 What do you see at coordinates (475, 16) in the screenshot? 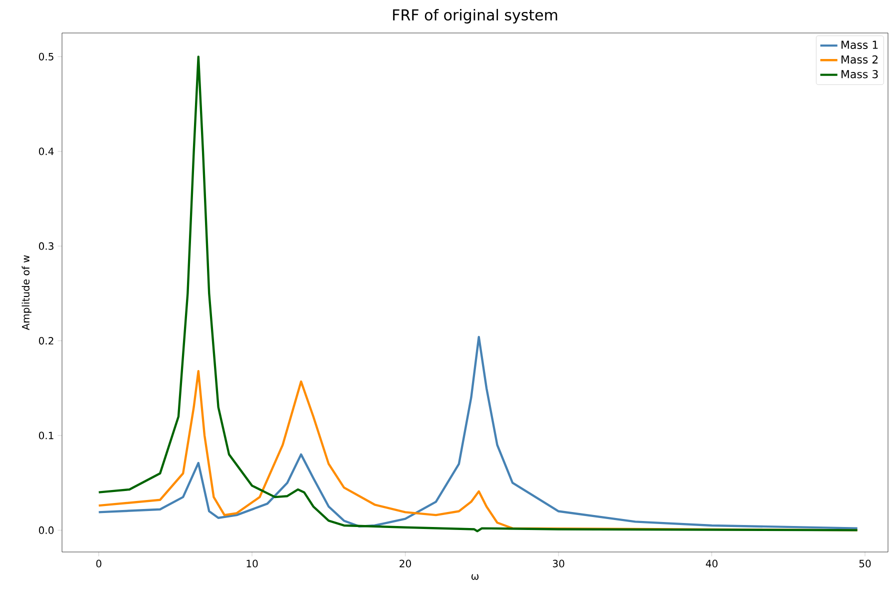
I see `chart-title: FRF of original system` at bounding box center [475, 16].